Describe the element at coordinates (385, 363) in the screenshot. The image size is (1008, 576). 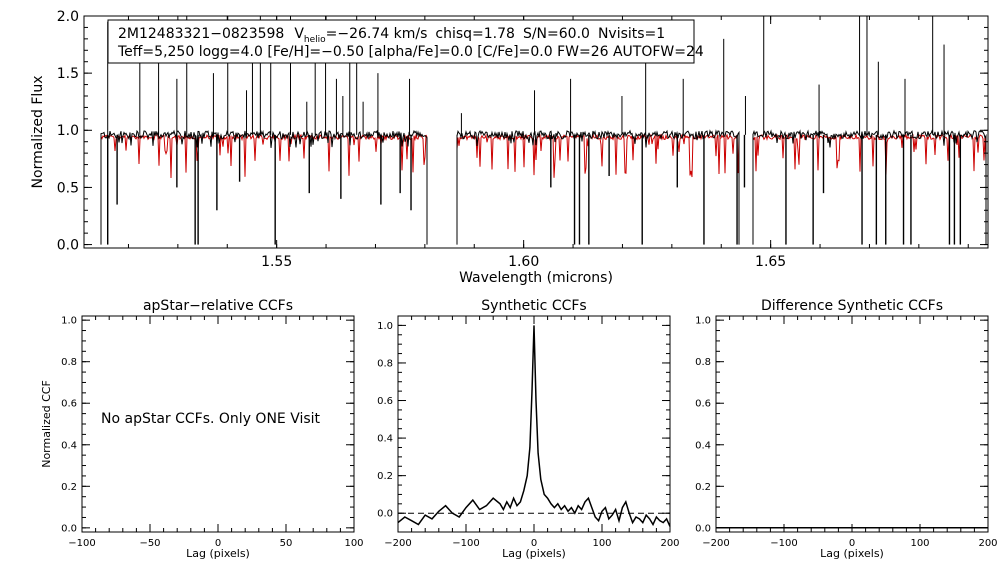
I see `synthetic-y-tick-label: 0.8` at that location.